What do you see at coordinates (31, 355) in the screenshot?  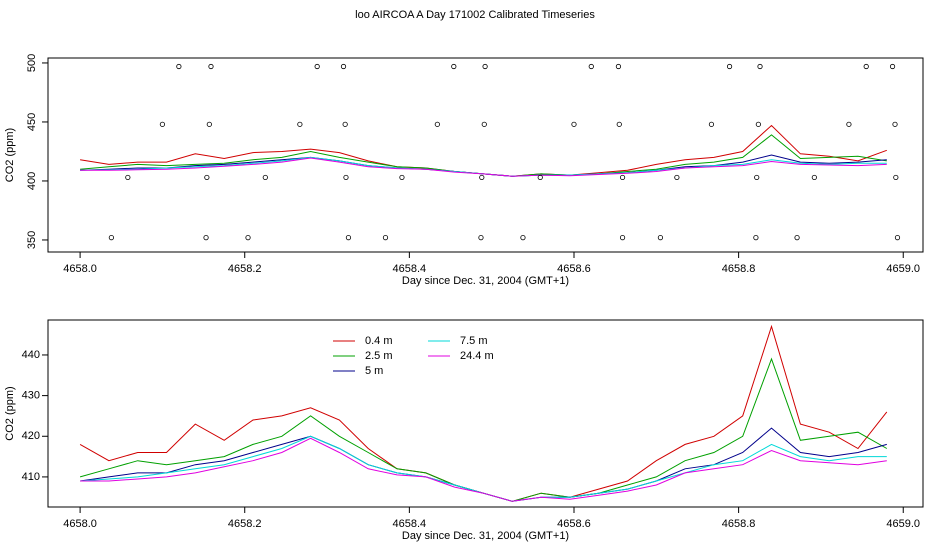 I see `y-tick-label: 440` at bounding box center [31, 355].